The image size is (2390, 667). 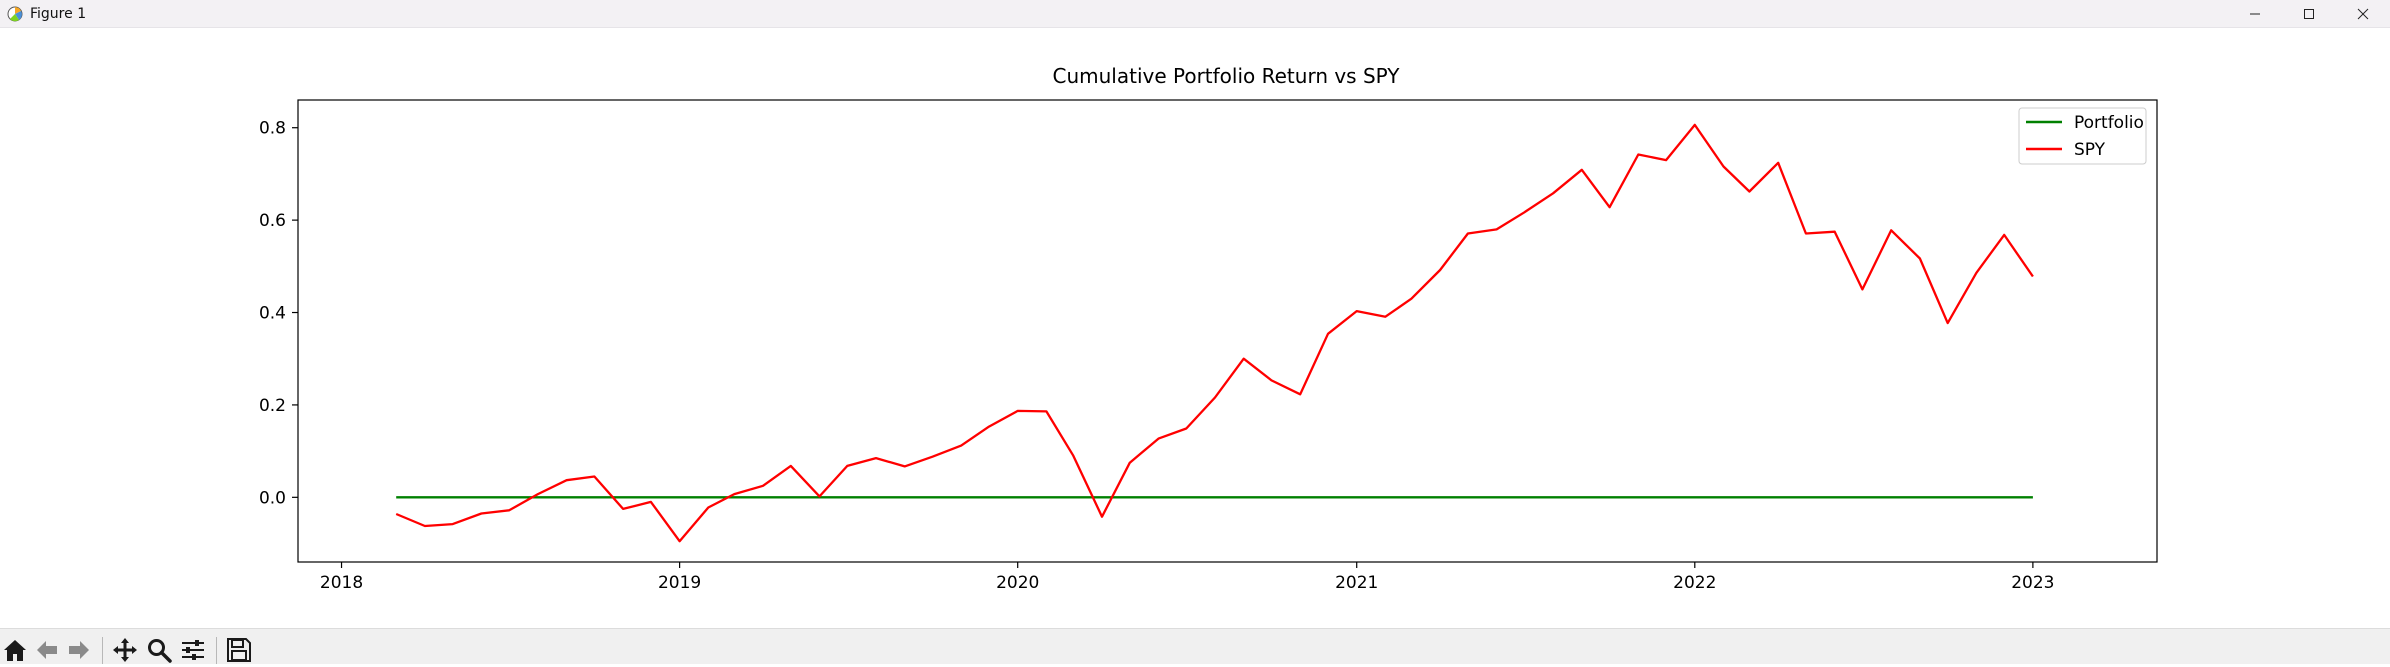 I want to click on save-button, so click(x=240, y=650).